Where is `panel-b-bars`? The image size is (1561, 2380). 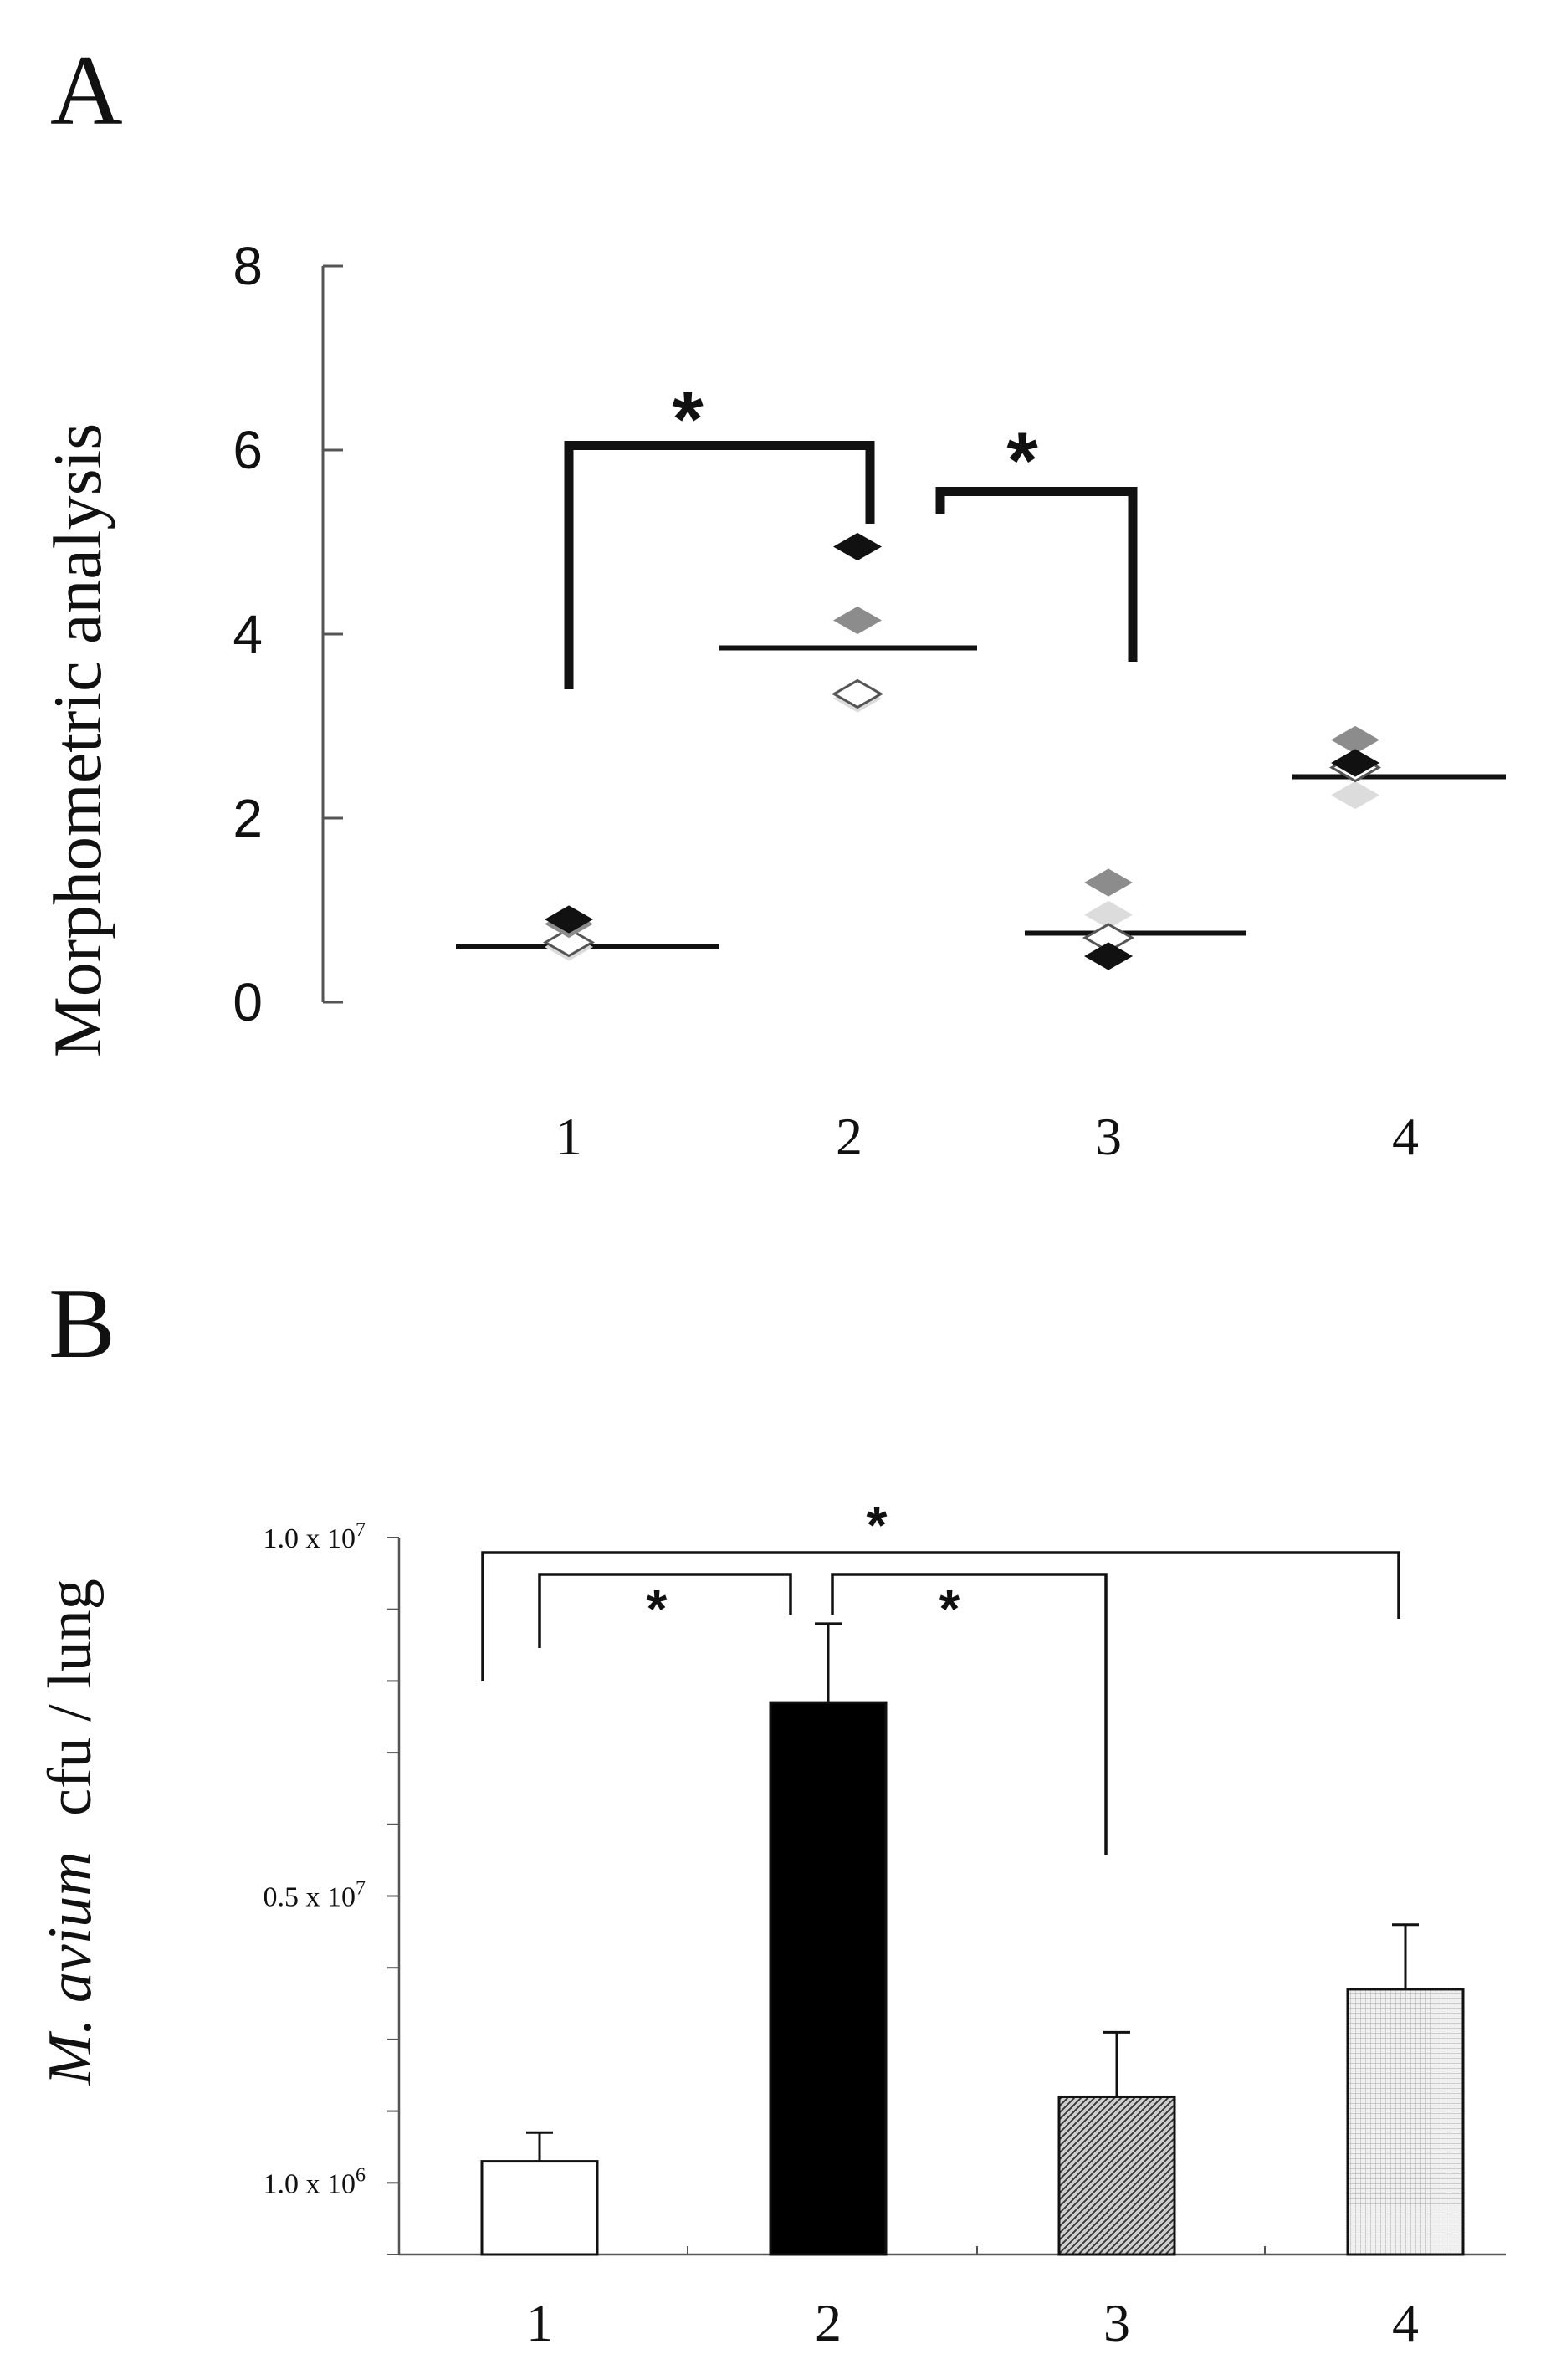
panel-b-bars is located at coordinates (973, 1978).